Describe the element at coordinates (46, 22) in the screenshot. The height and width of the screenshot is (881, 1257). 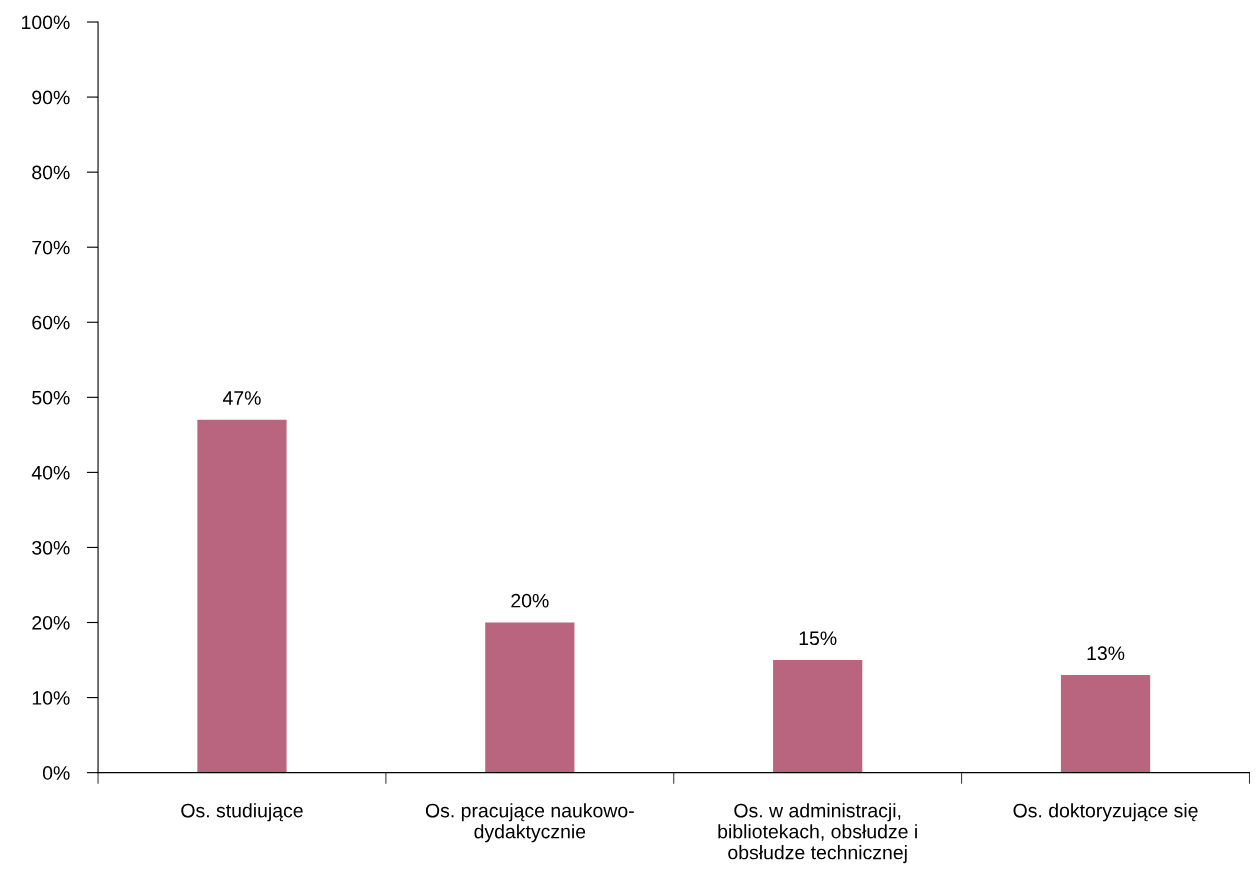
I see `y-tick-label: 100%` at that location.